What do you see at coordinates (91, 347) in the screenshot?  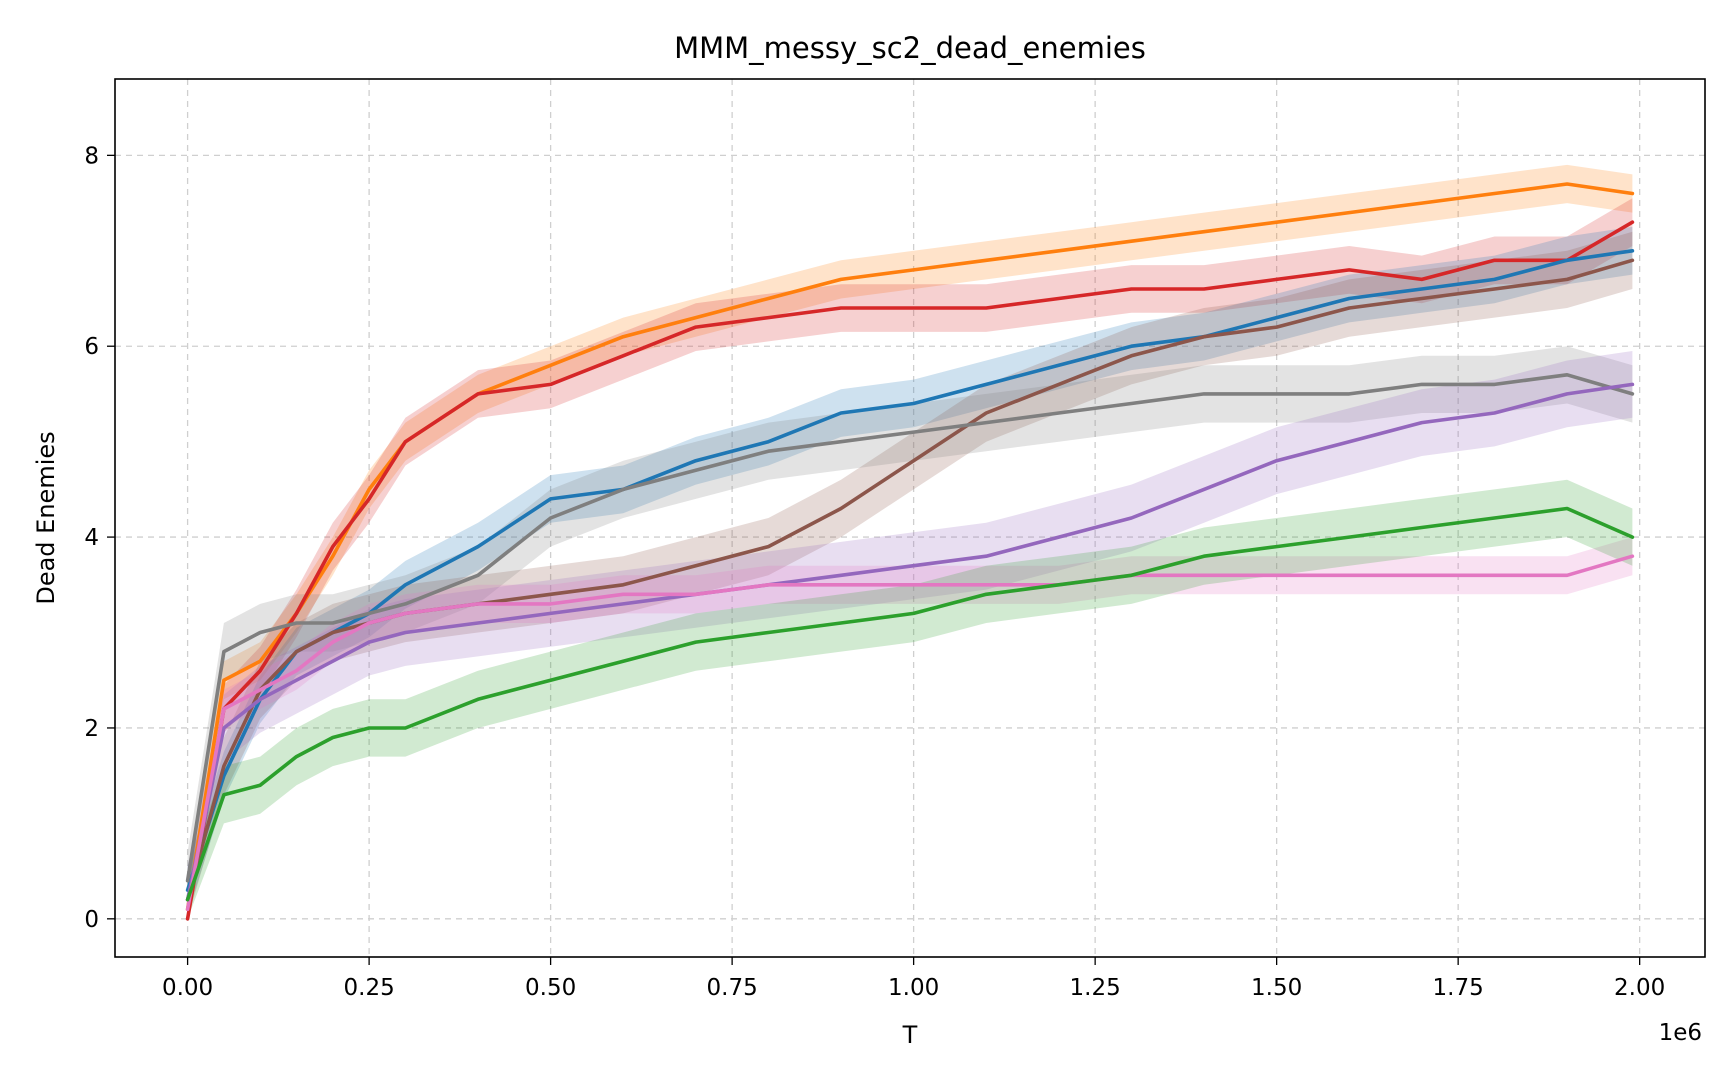 I see `y-tick-label: 6` at bounding box center [91, 347].